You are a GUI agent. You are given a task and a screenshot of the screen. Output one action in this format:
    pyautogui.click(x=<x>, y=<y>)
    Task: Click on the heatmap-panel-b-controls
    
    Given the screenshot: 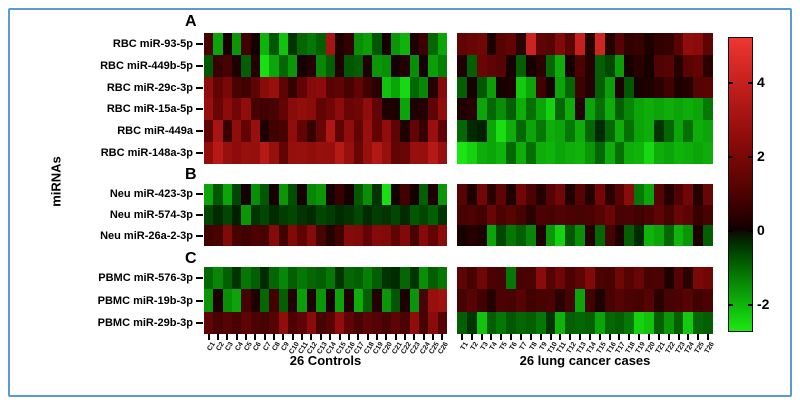 What is the action you would take?
    pyautogui.click(x=325, y=215)
    